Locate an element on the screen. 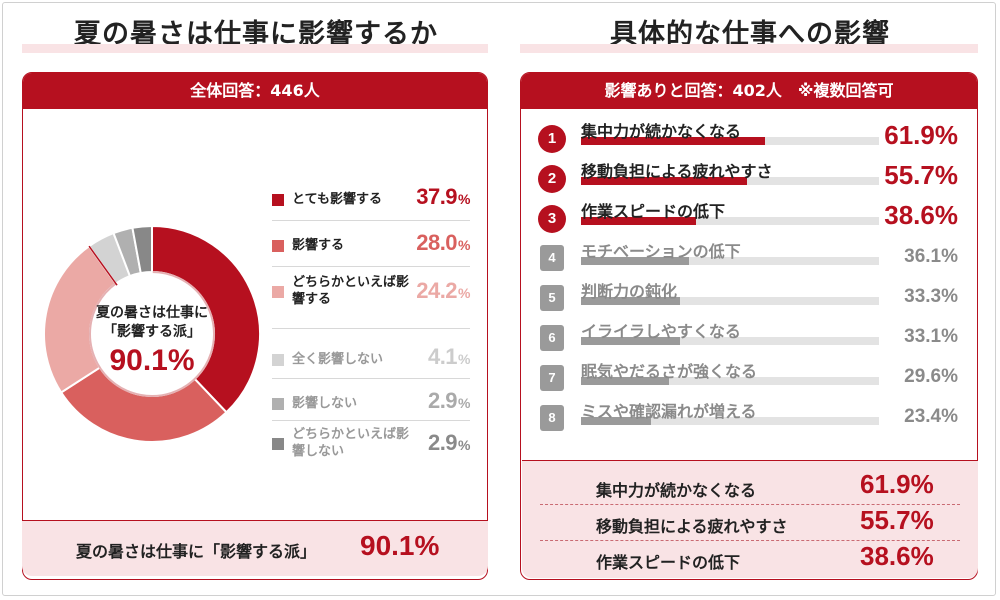 Image resolution: width=1000 pixels, height=600 pixels. rank-badge: 1 is located at coordinates (552, 139).